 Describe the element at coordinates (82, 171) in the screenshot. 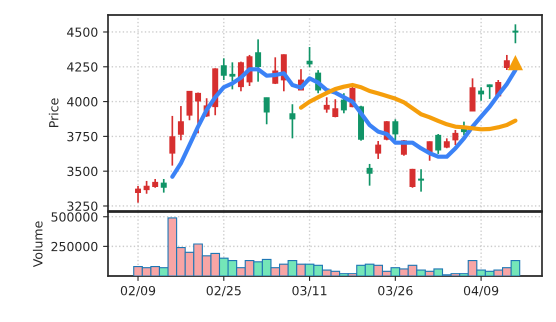

I see `y-tick-label: 3500` at that location.